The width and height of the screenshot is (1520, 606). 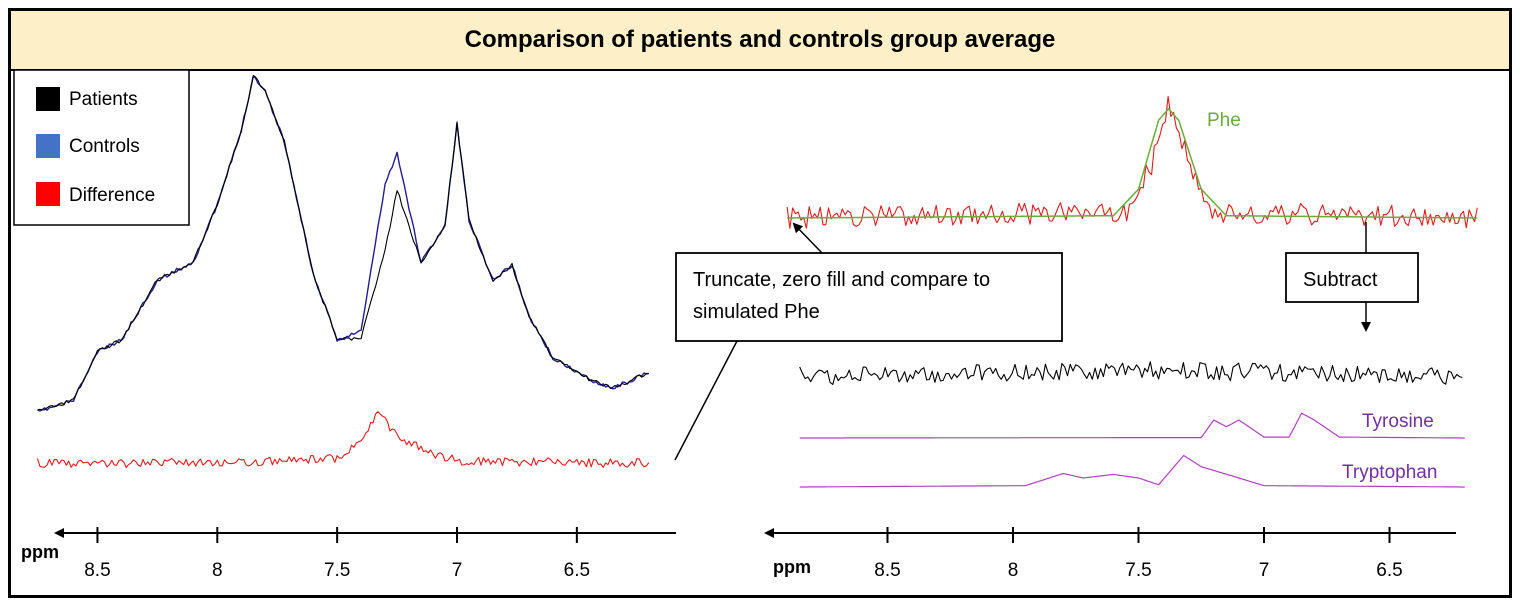 I want to click on subtract-annotation-box, so click(x=1352, y=277).